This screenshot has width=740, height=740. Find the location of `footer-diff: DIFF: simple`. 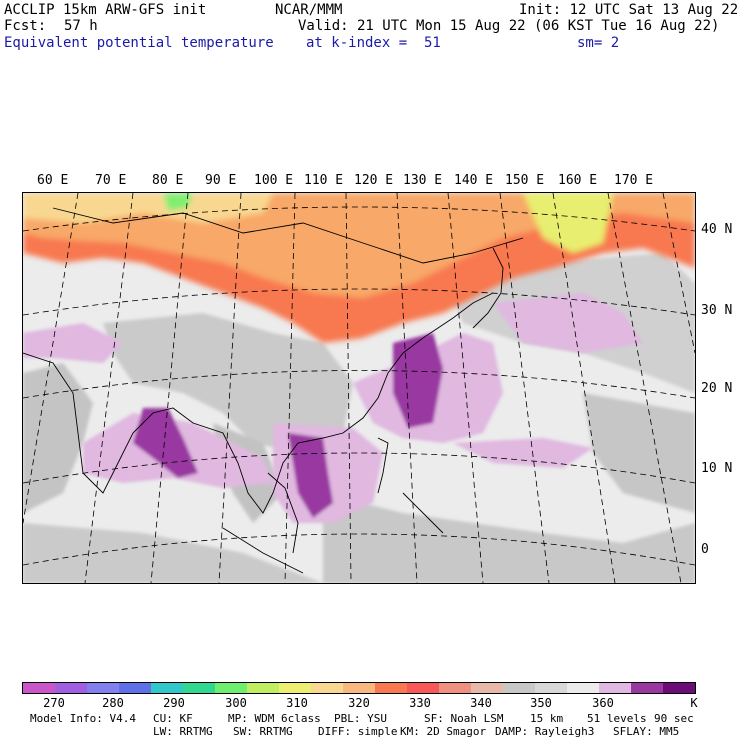

footer-diff: DIFF: simple is located at coordinates (358, 731).